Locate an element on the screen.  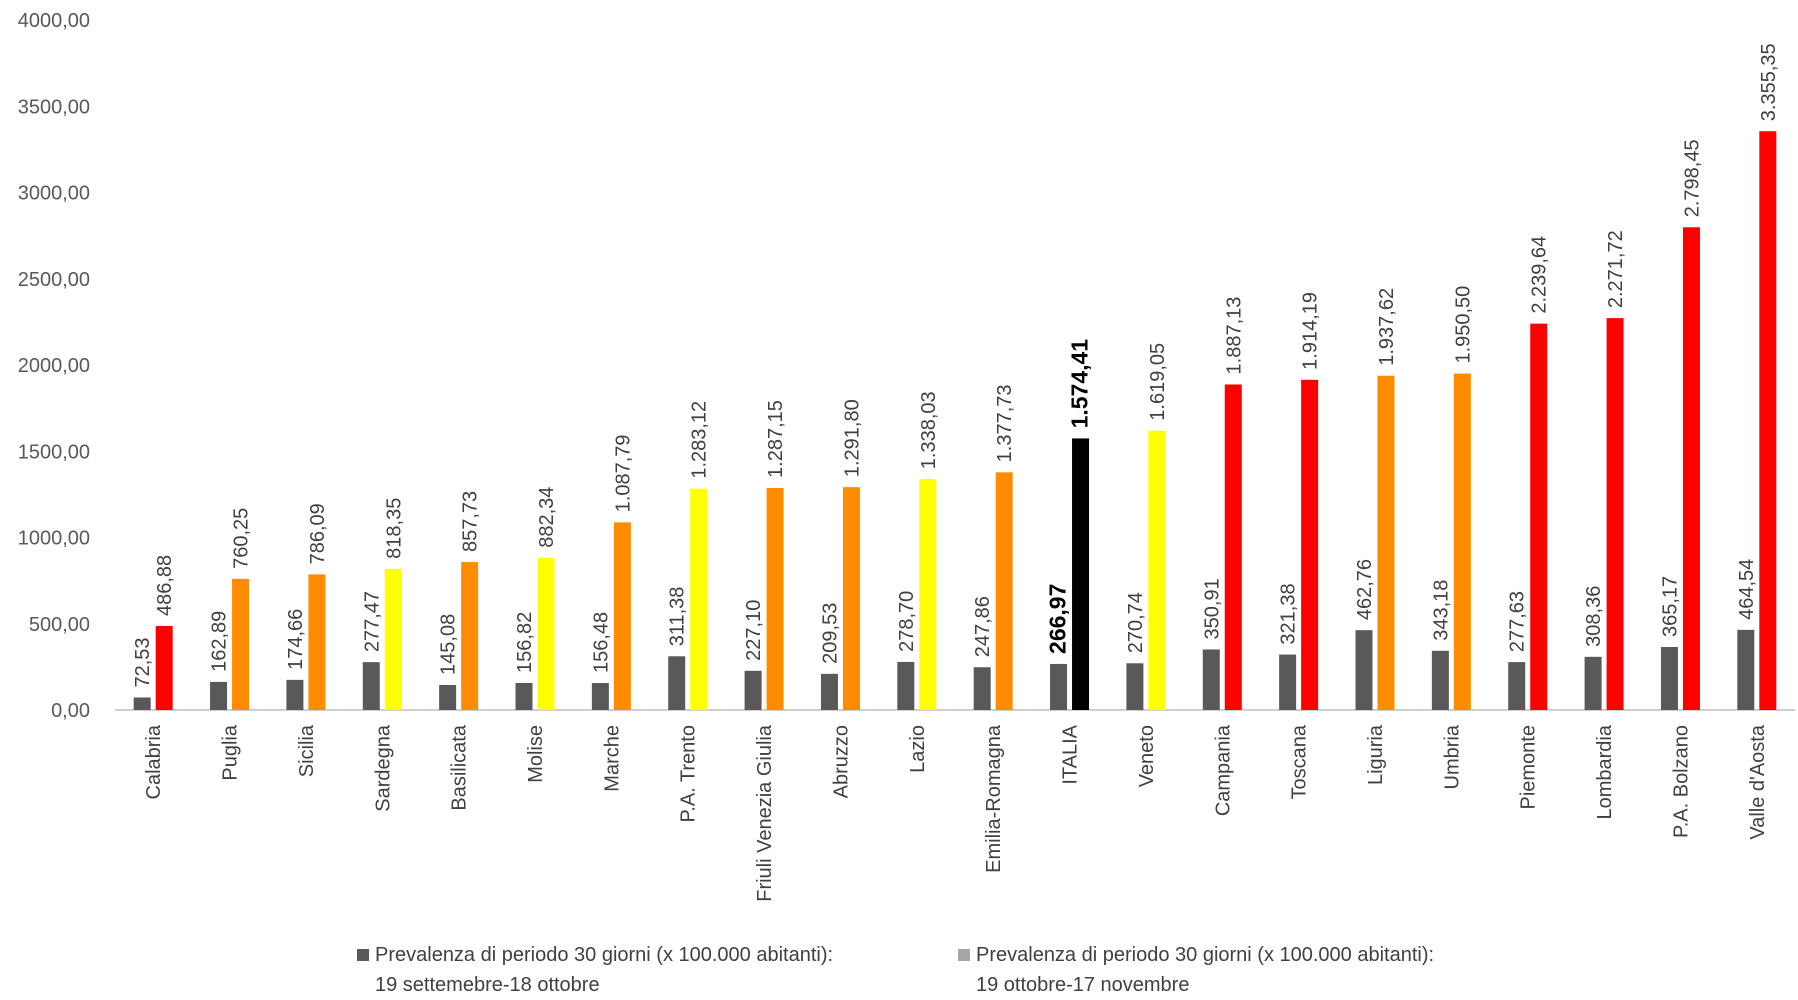
category-label: Campania is located at coordinates (1223, 770).